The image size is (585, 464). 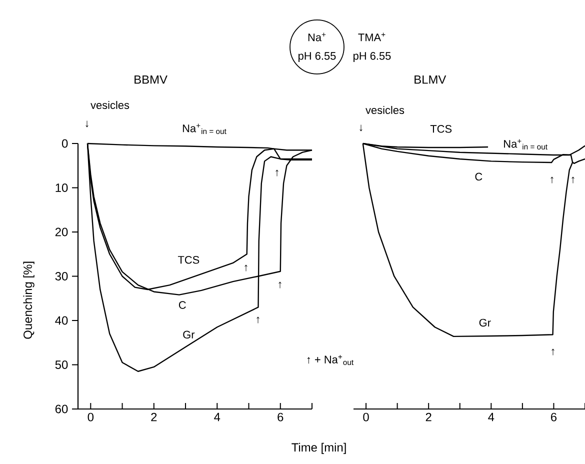 I want to click on y-tick-label: 40, so click(x=61, y=320).